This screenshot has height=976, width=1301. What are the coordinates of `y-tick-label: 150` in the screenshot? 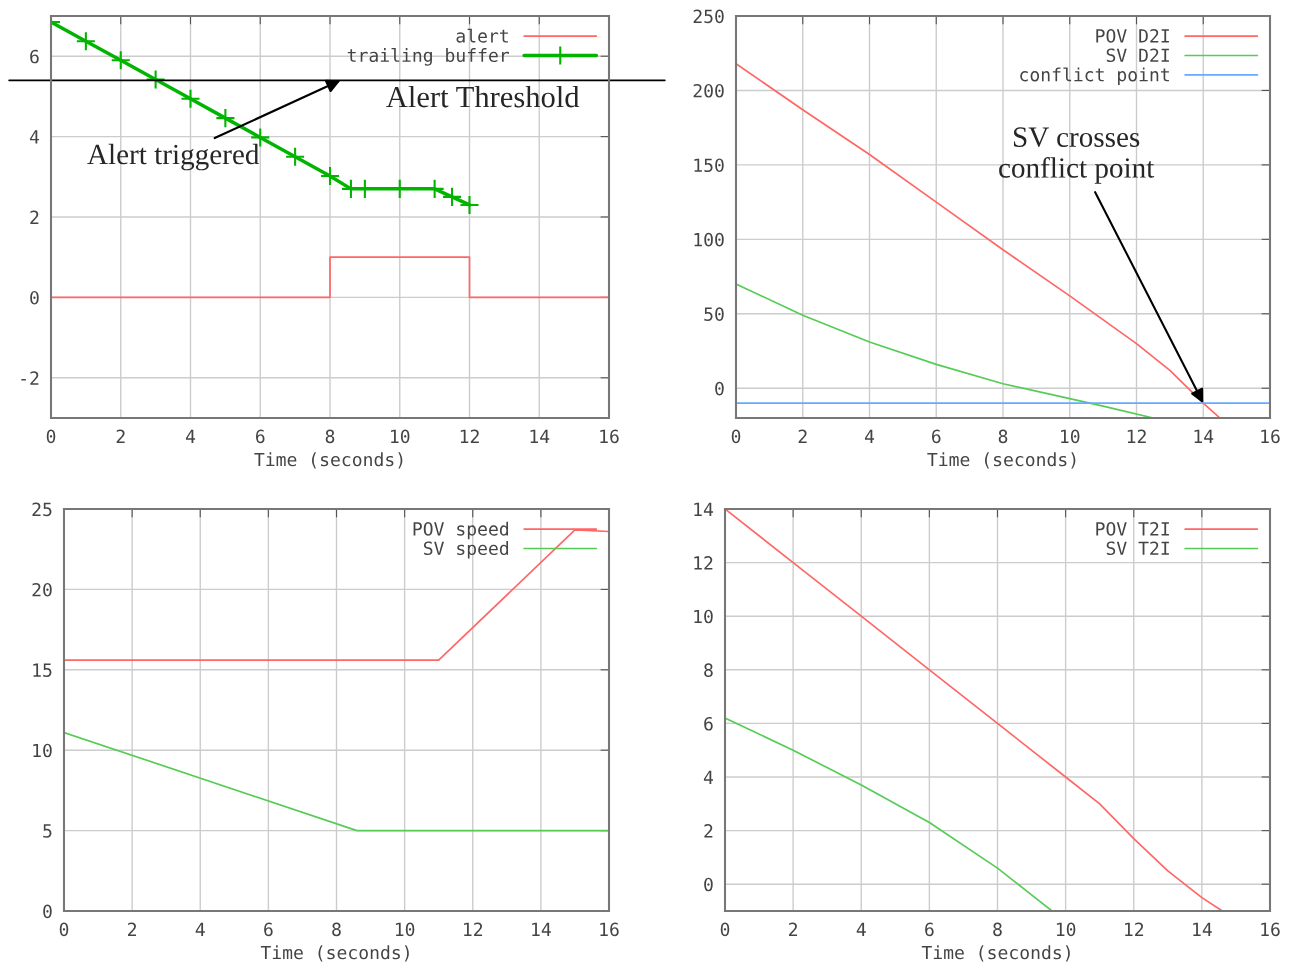 It's located at (709, 165).